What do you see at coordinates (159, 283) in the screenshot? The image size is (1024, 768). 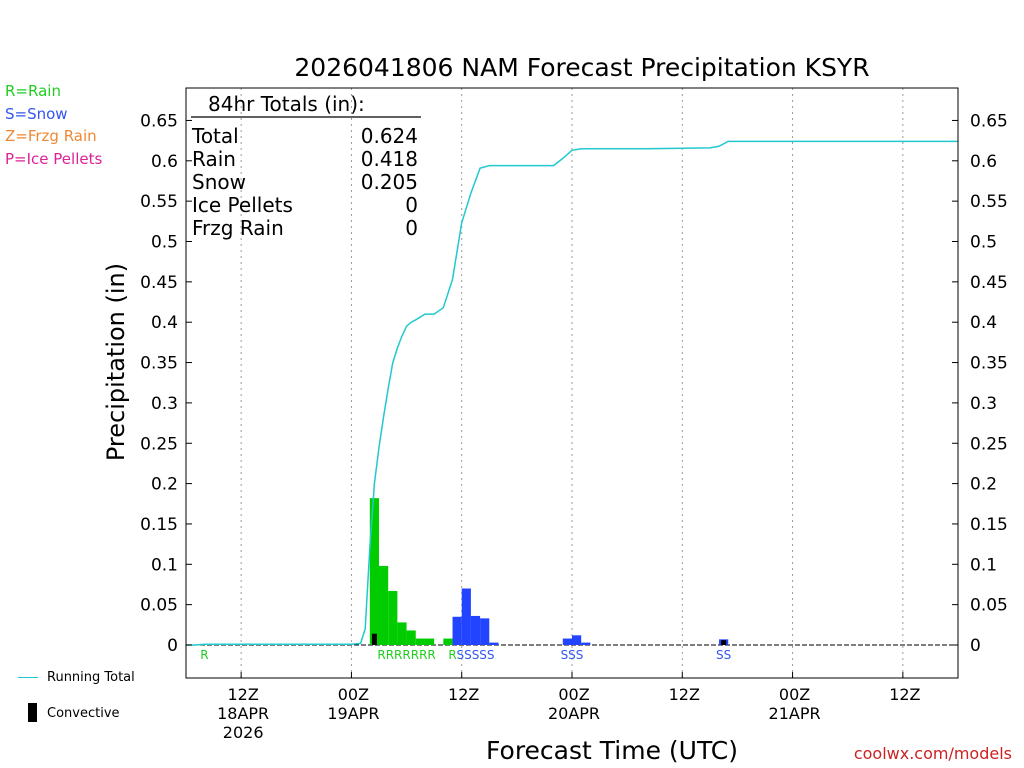 I see `y-tick-label-left: 0.45` at bounding box center [159, 283].